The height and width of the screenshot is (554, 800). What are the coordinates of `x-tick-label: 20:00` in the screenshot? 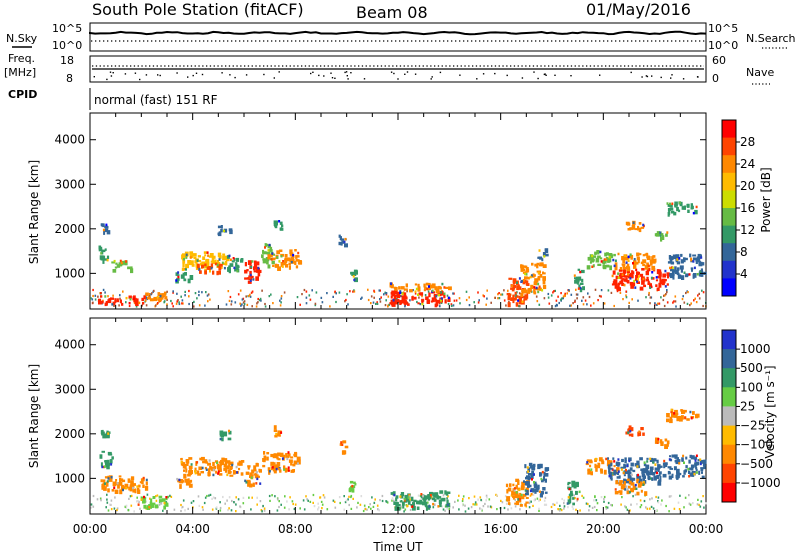 It's located at (603, 529).